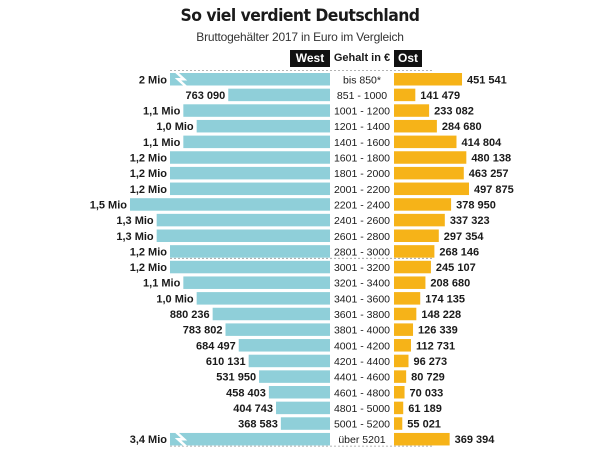 The height and width of the screenshot is (450, 600). What do you see at coordinates (362, 96) in the screenshot?
I see `category-label: 851 - 1000` at bounding box center [362, 96].